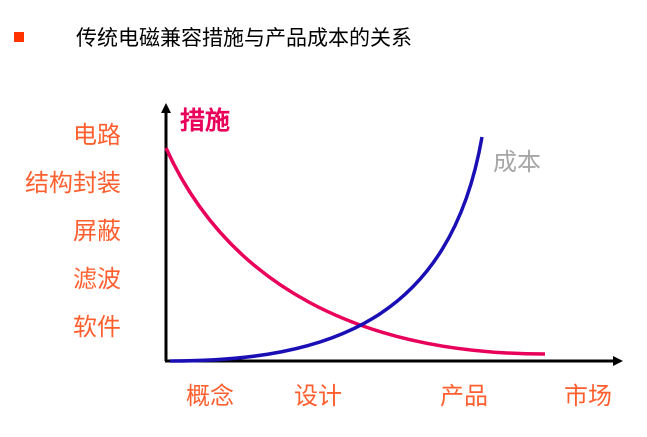  What do you see at coordinates (73, 183) in the screenshot?
I see `measure-level-structure-packaging: 结构封装` at bounding box center [73, 183].